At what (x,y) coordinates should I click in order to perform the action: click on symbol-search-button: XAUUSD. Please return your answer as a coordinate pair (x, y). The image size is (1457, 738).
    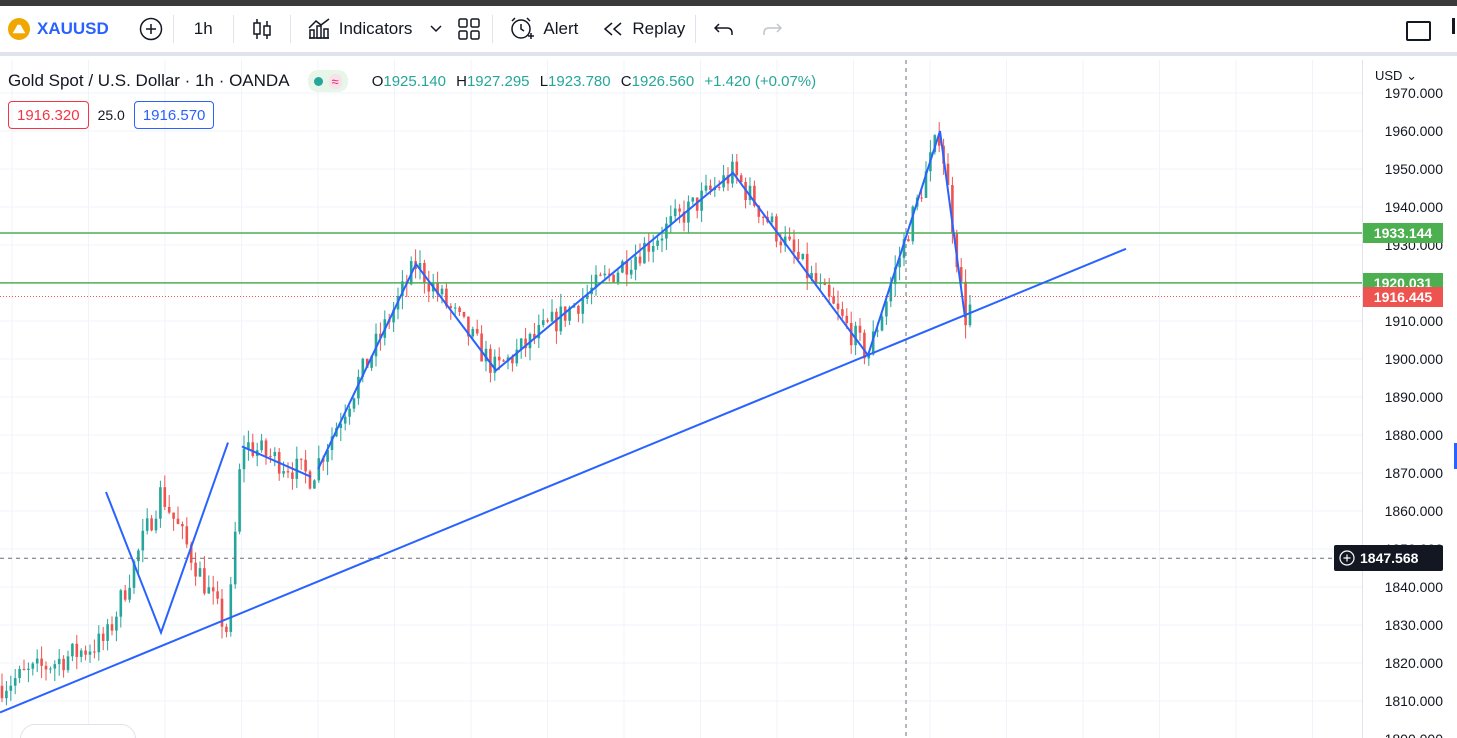
    Looking at the image, I should click on (59, 29).